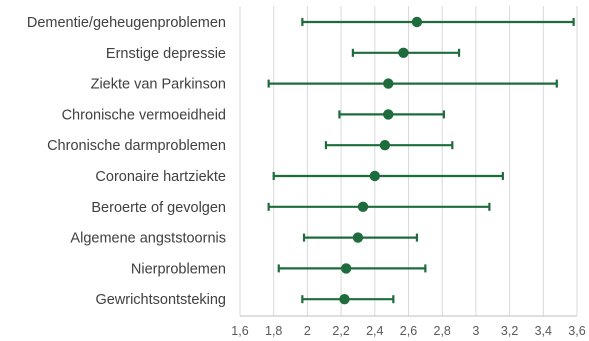 The height and width of the screenshot is (341, 589). What do you see at coordinates (509, 331) in the screenshot?
I see `x-tick-label: 3,2` at bounding box center [509, 331].